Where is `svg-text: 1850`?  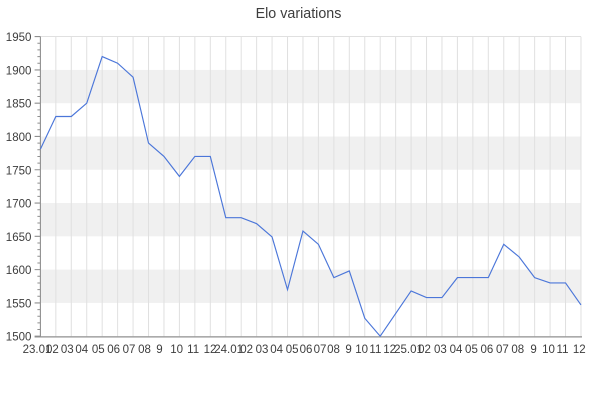
svg-text: 1850 is located at coordinates (19, 105).